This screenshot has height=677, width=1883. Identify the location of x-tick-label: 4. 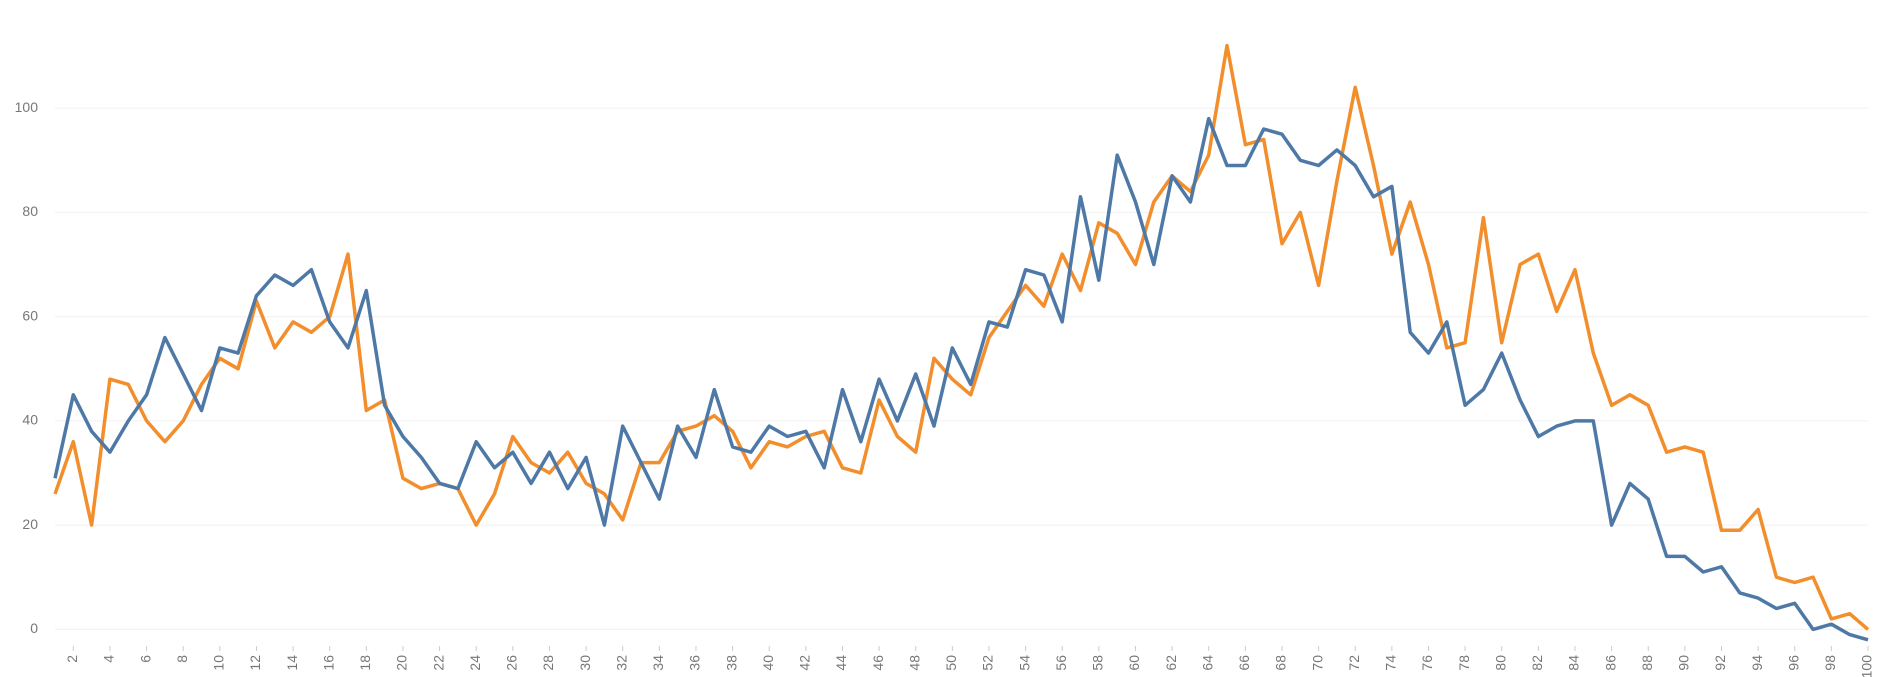
(109, 659).